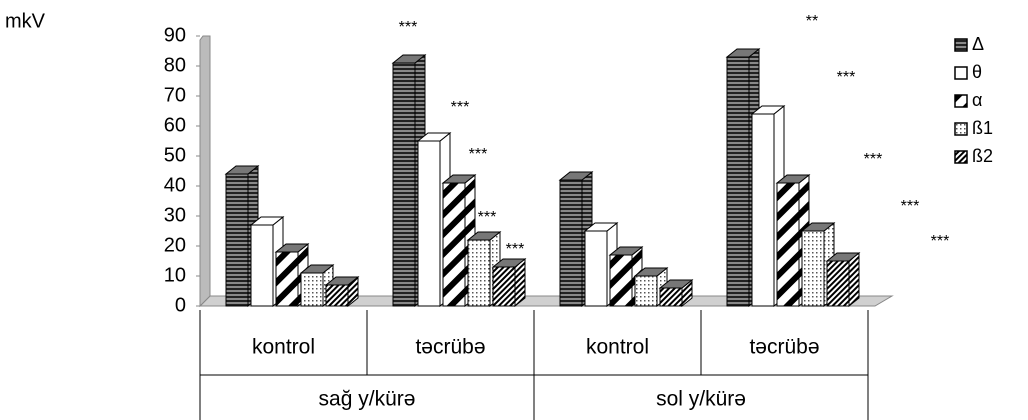 The height and width of the screenshot is (420, 1028). I want to click on y-tick-label: 90, so click(175, 35).